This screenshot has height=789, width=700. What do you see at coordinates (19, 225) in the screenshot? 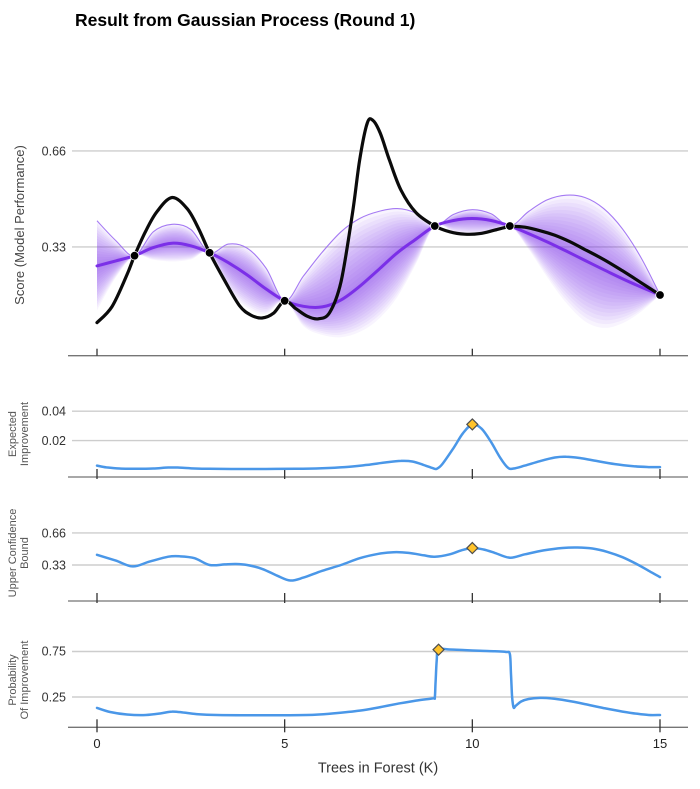
I see `y-axis-label-score: Score (Model Performance)` at bounding box center [19, 225].